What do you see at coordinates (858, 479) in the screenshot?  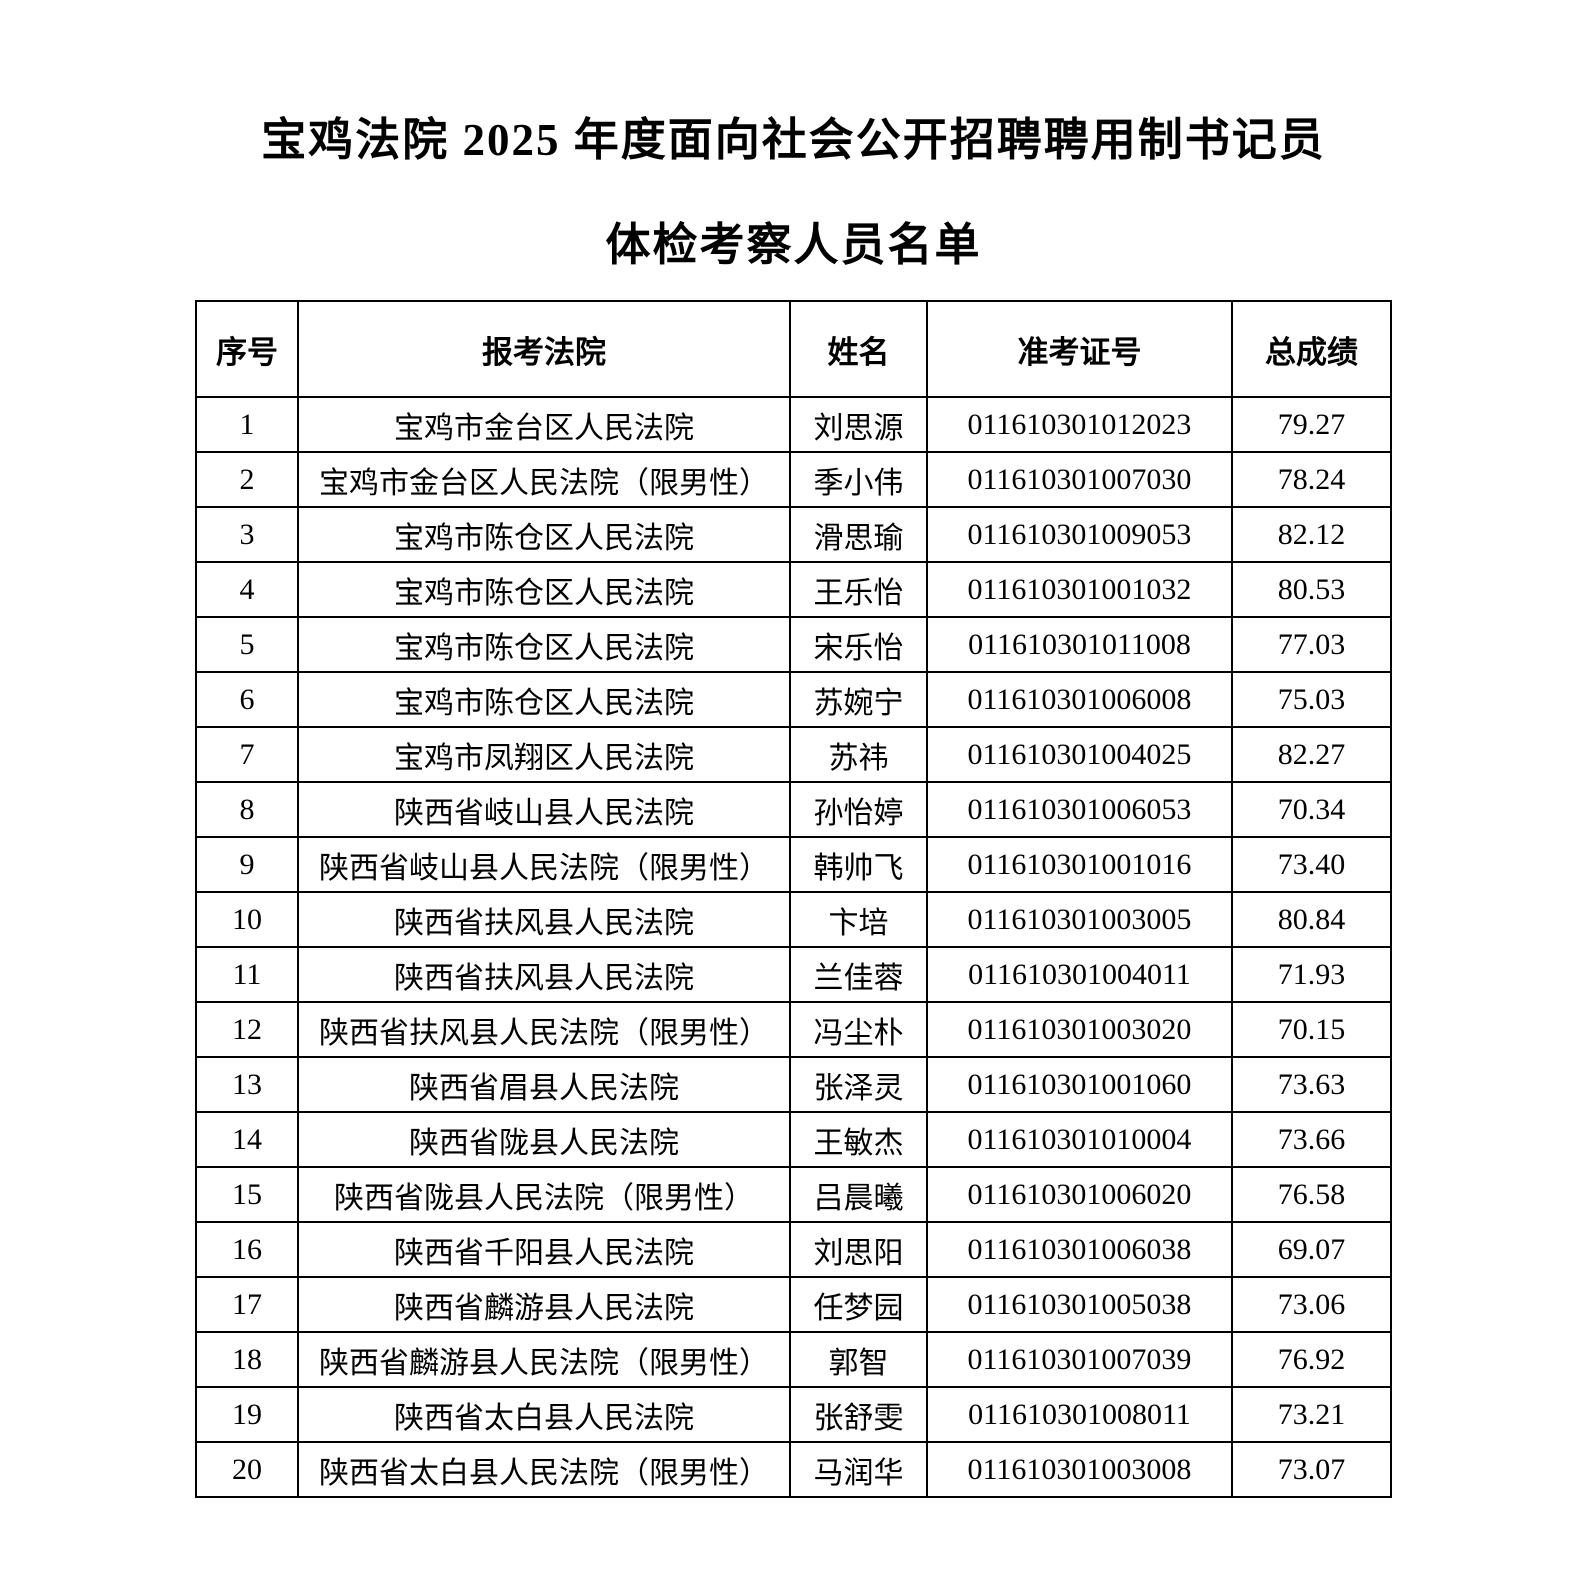 I see `cell-name: 季小伟` at bounding box center [858, 479].